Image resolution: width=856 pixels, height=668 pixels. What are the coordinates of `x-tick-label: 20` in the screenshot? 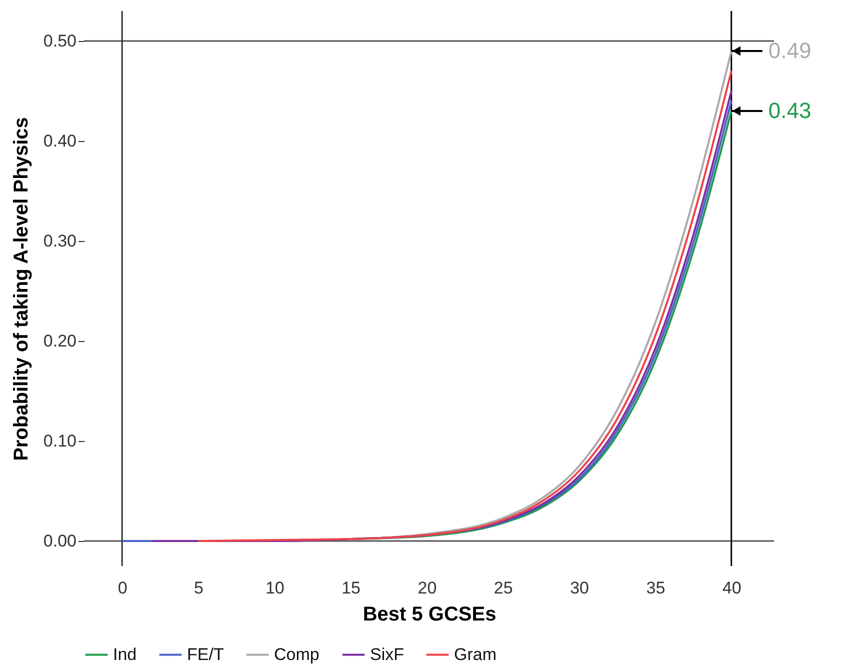 It's located at (427, 588).